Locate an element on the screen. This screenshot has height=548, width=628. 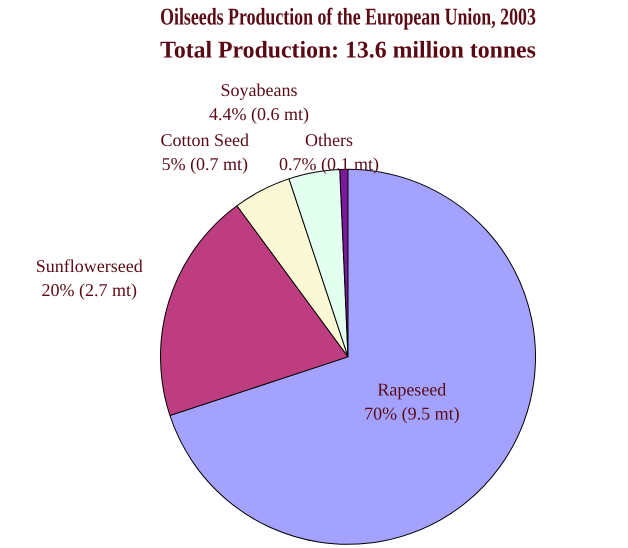
data-label: 70% (9.5 mt) is located at coordinates (412, 414).